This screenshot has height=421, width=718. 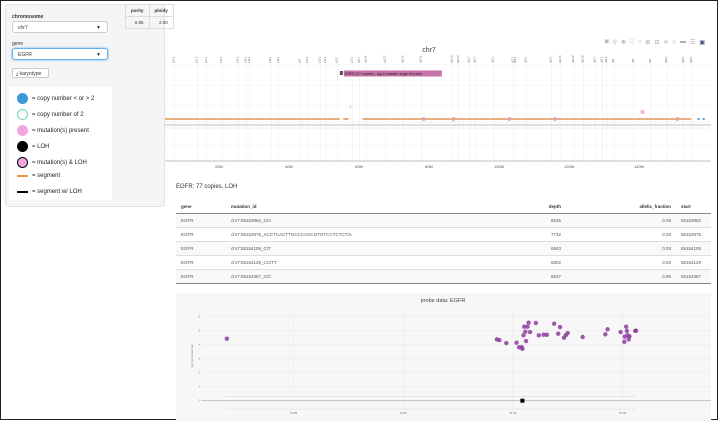 What do you see at coordinates (531, 233) in the screenshot?
I see `cell-depth: 7732` at bounding box center [531, 233].